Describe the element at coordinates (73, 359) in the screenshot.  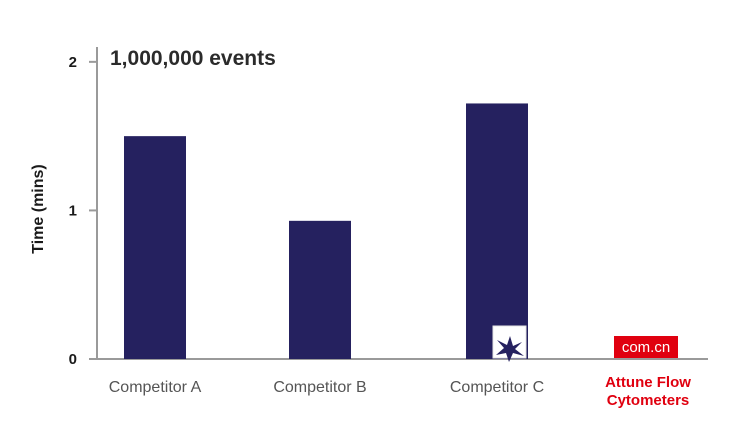
I see `y-tick-label: 0` at that location.